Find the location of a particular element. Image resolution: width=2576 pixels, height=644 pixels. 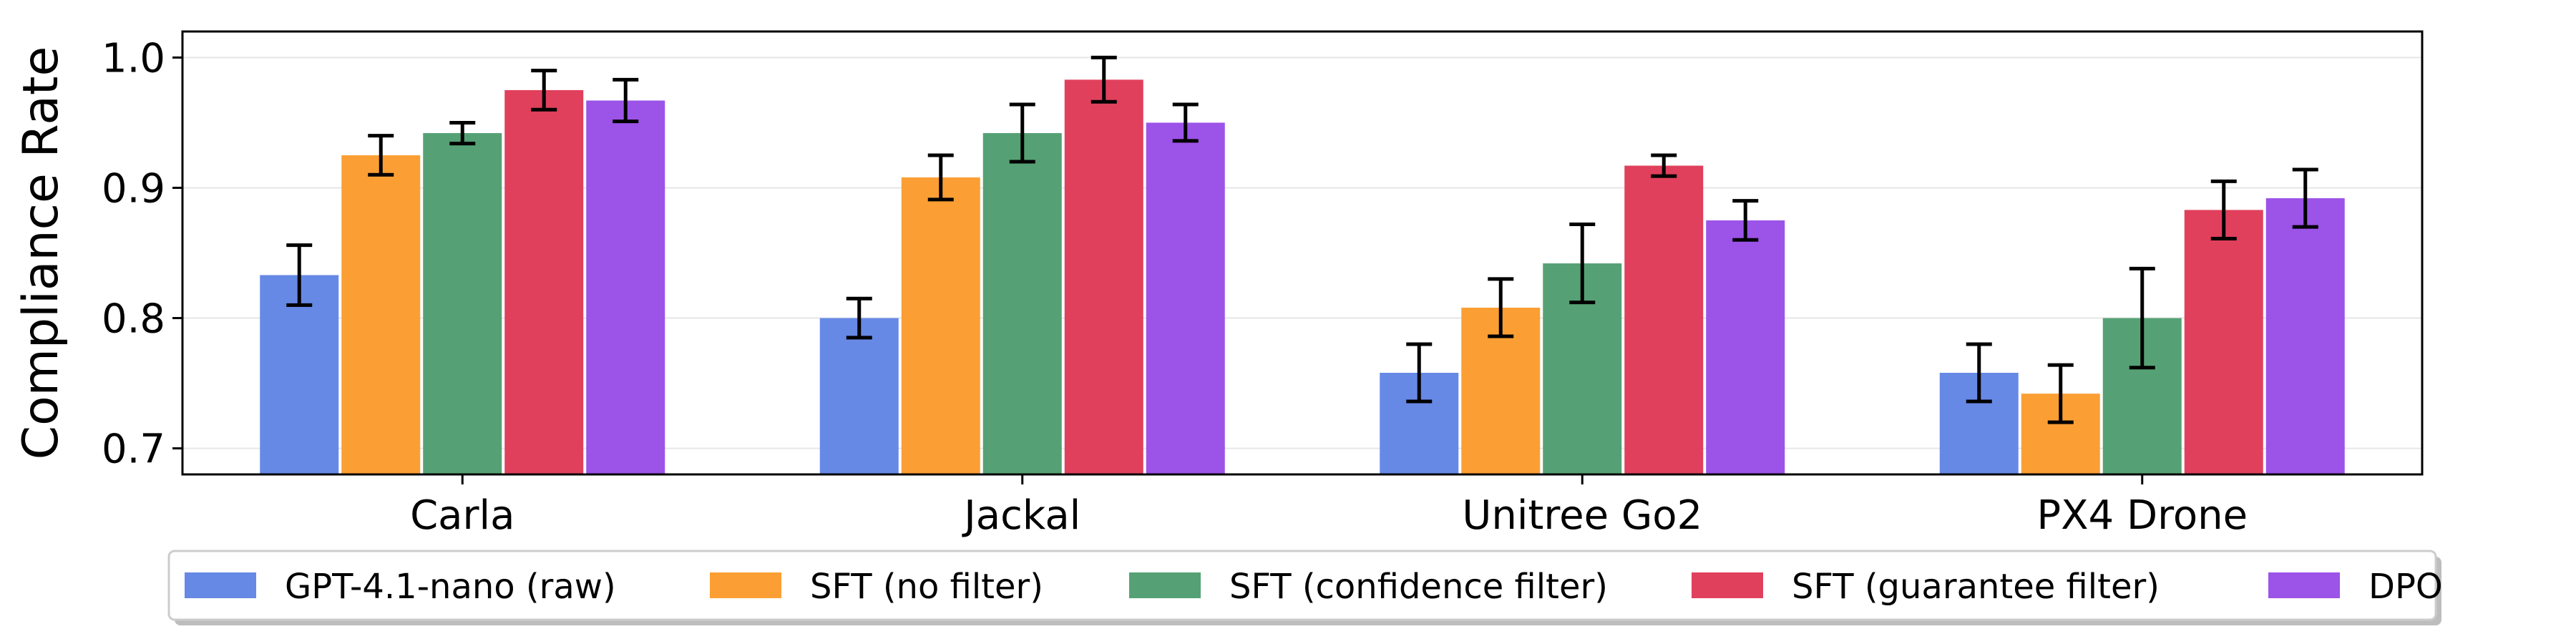

legend-label: SFT (confidence filter) is located at coordinates (1418, 587).